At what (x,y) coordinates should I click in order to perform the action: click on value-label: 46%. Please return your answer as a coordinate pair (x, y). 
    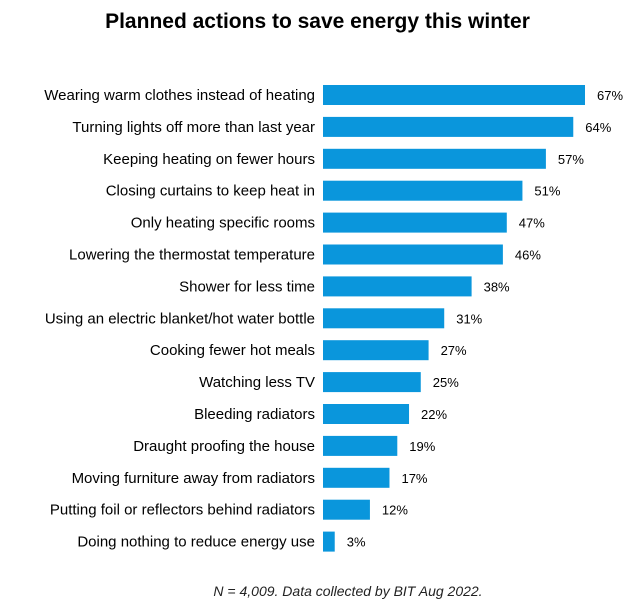
    Looking at the image, I should click on (528, 255).